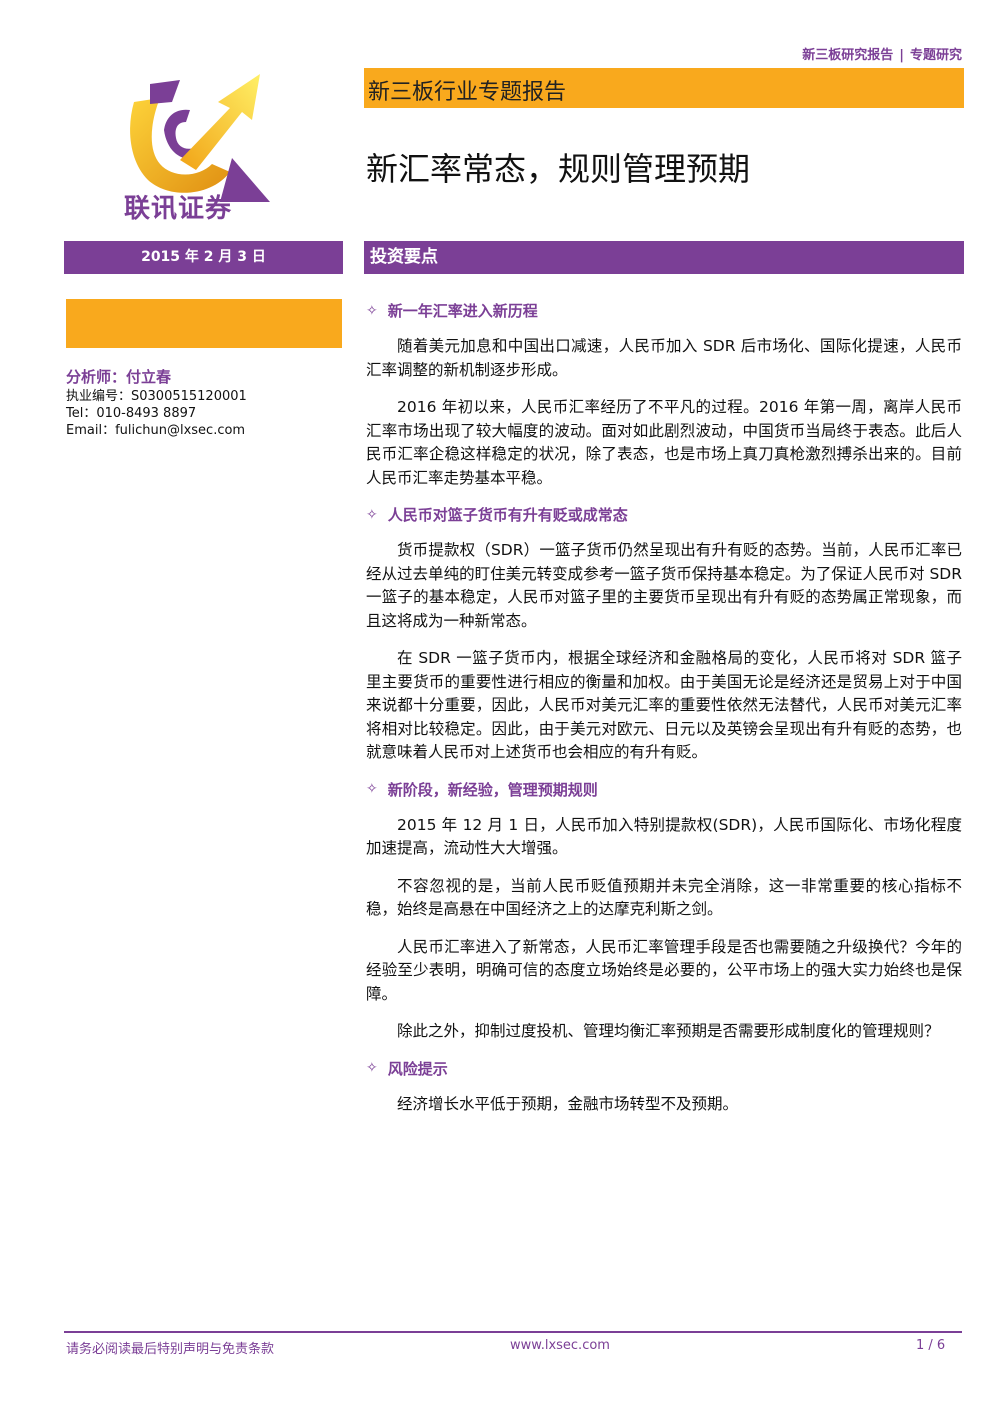 Image resolution: width=992 pixels, height=1403 pixels. Describe the element at coordinates (170, 1349) in the screenshot. I see `footer-disclaimer: 请务必阅读最后特别声明与免责条款` at that location.